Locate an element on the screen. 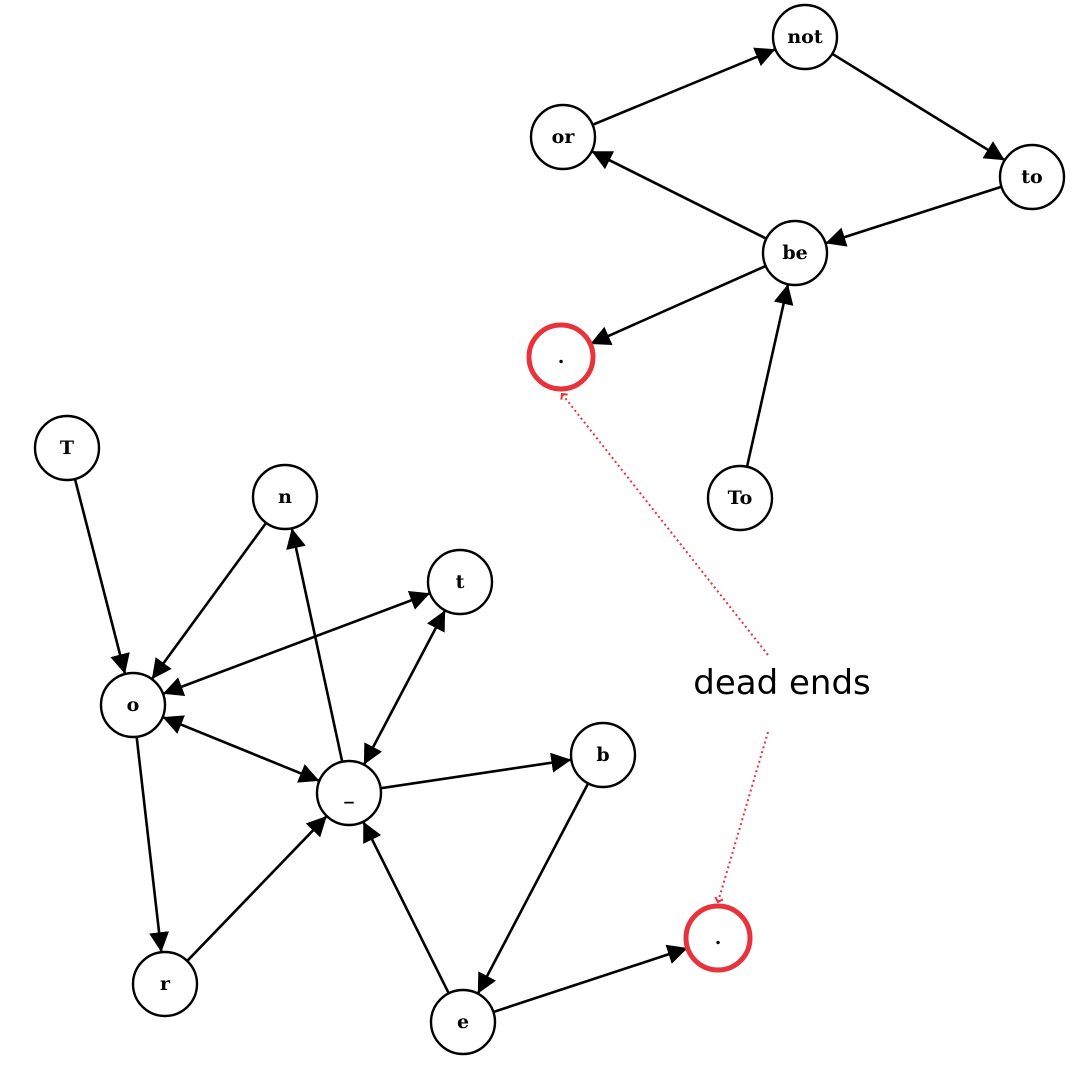 This screenshot has width=1080, height=1080. char-edge-sp-b is located at coordinates (476, 771).